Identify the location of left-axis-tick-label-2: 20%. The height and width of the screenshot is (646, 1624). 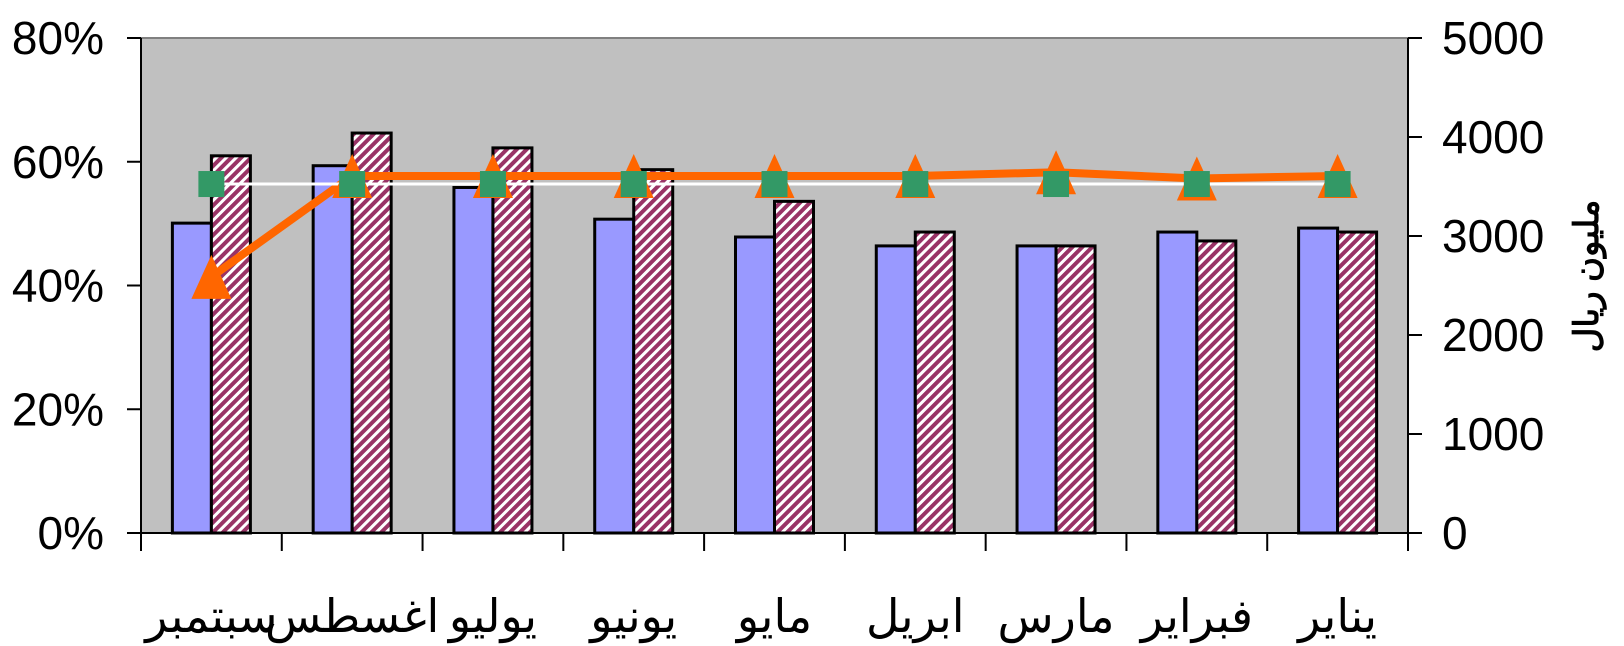
(58, 409).